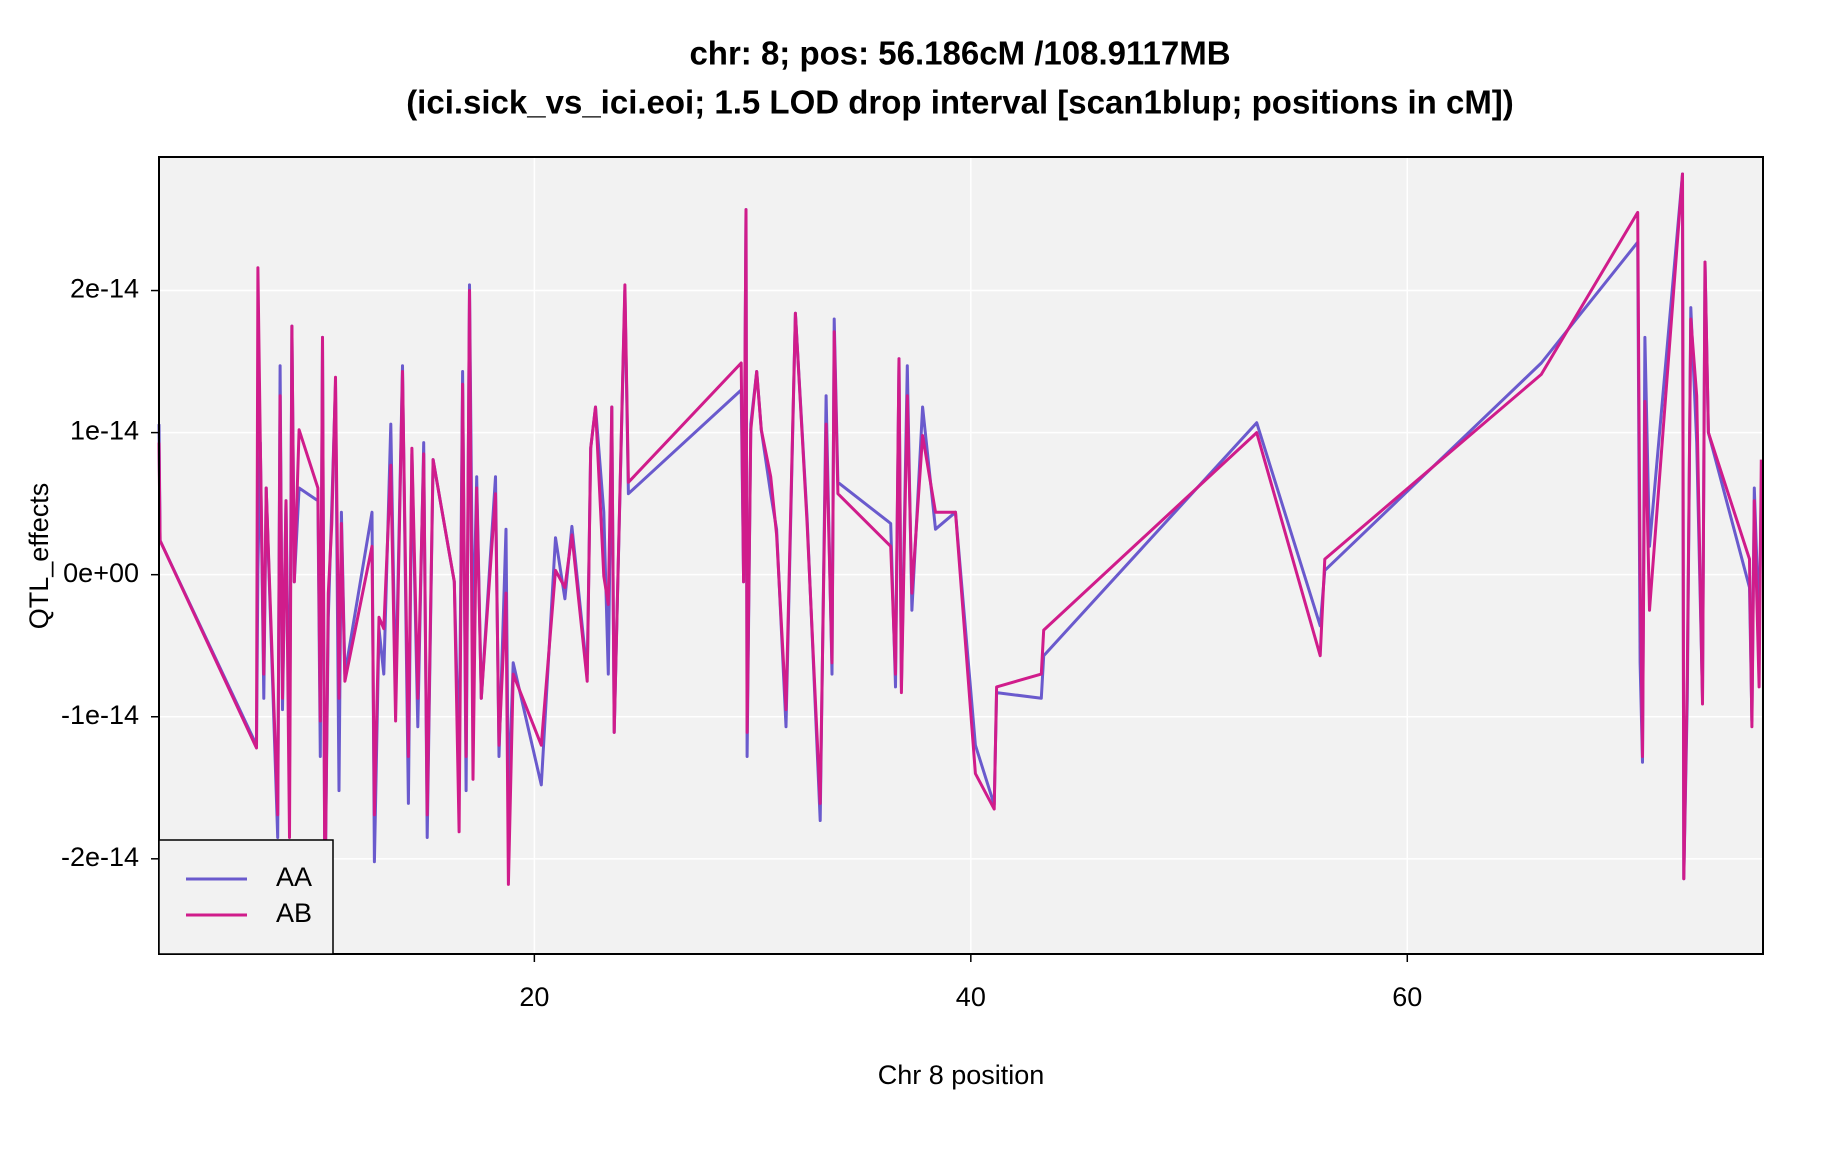  Describe the element at coordinates (534, 997) in the screenshot. I see `x-tick-label: 20` at that location.